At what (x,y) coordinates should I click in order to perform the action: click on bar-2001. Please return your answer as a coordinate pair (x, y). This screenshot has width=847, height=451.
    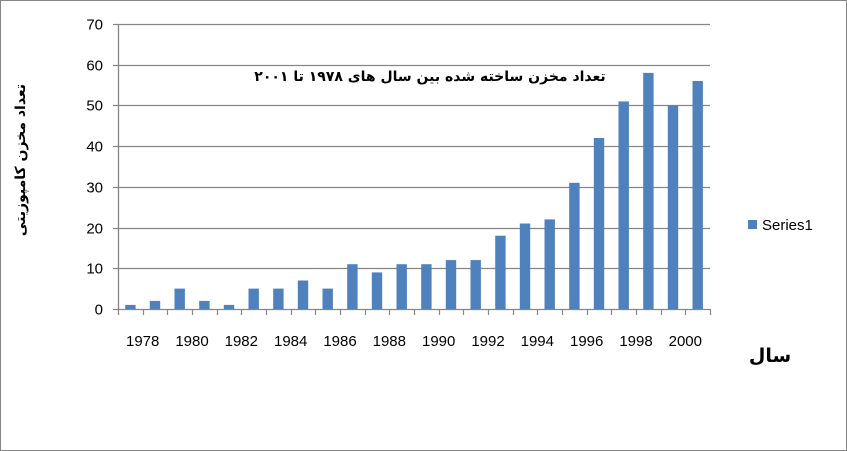
    Looking at the image, I should click on (697, 195).